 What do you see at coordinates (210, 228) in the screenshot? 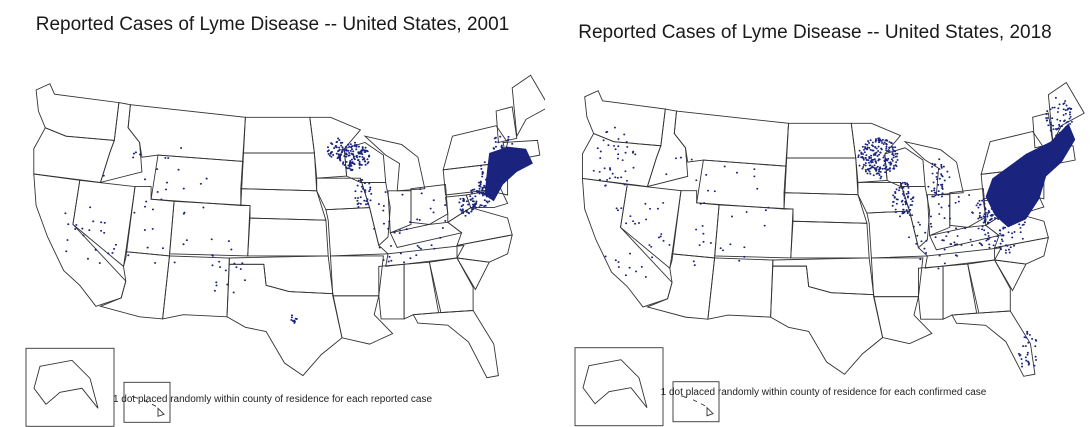
I see `state-colorado` at bounding box center [210, 228].